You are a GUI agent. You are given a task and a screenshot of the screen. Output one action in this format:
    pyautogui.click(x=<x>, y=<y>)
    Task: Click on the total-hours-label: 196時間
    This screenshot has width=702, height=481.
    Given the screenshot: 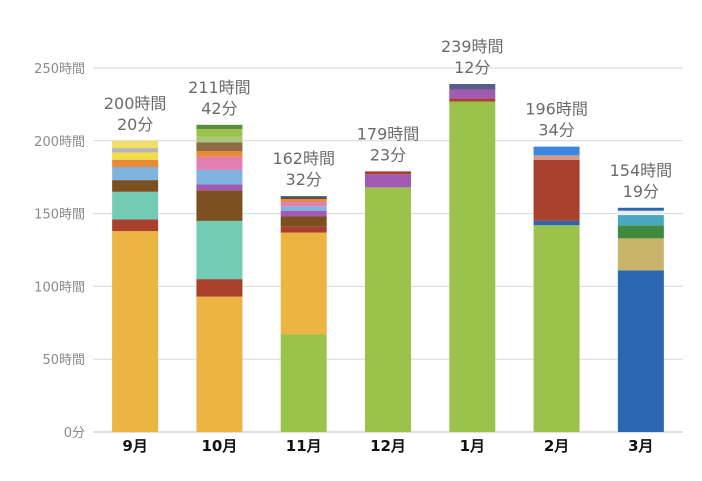 What is the action you would take?
    pyautogui.click(x=556, y=109)
    